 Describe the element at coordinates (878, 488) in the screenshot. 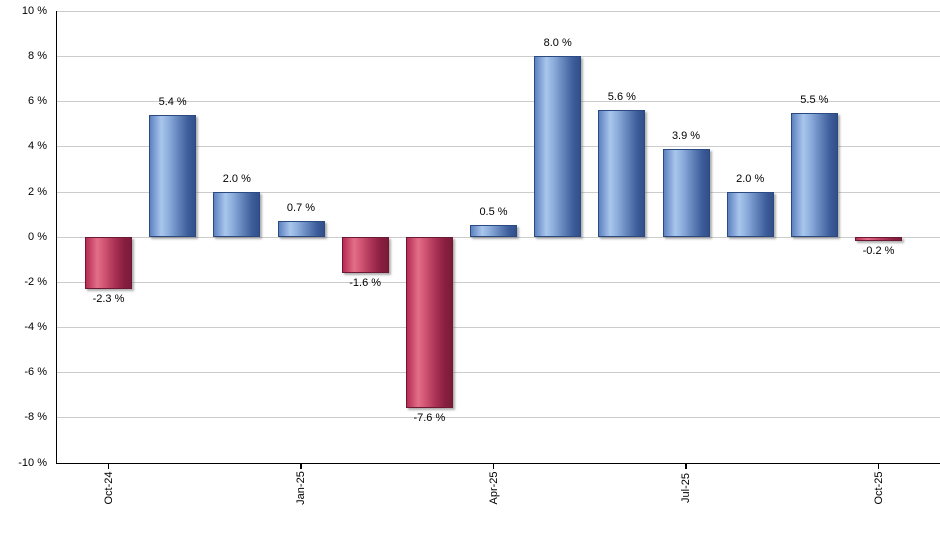

I see `x-axis-tick-label: Oct-25` at that location.